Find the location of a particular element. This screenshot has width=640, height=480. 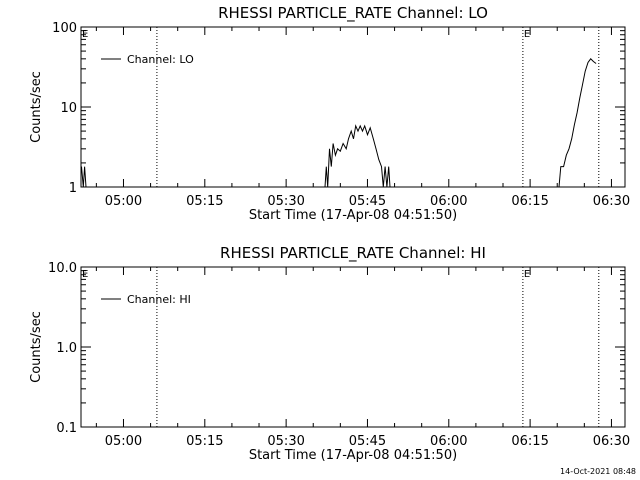

footer-timestamp: 14-Oct-2021 08:48 is located at coordinates (598, 471).